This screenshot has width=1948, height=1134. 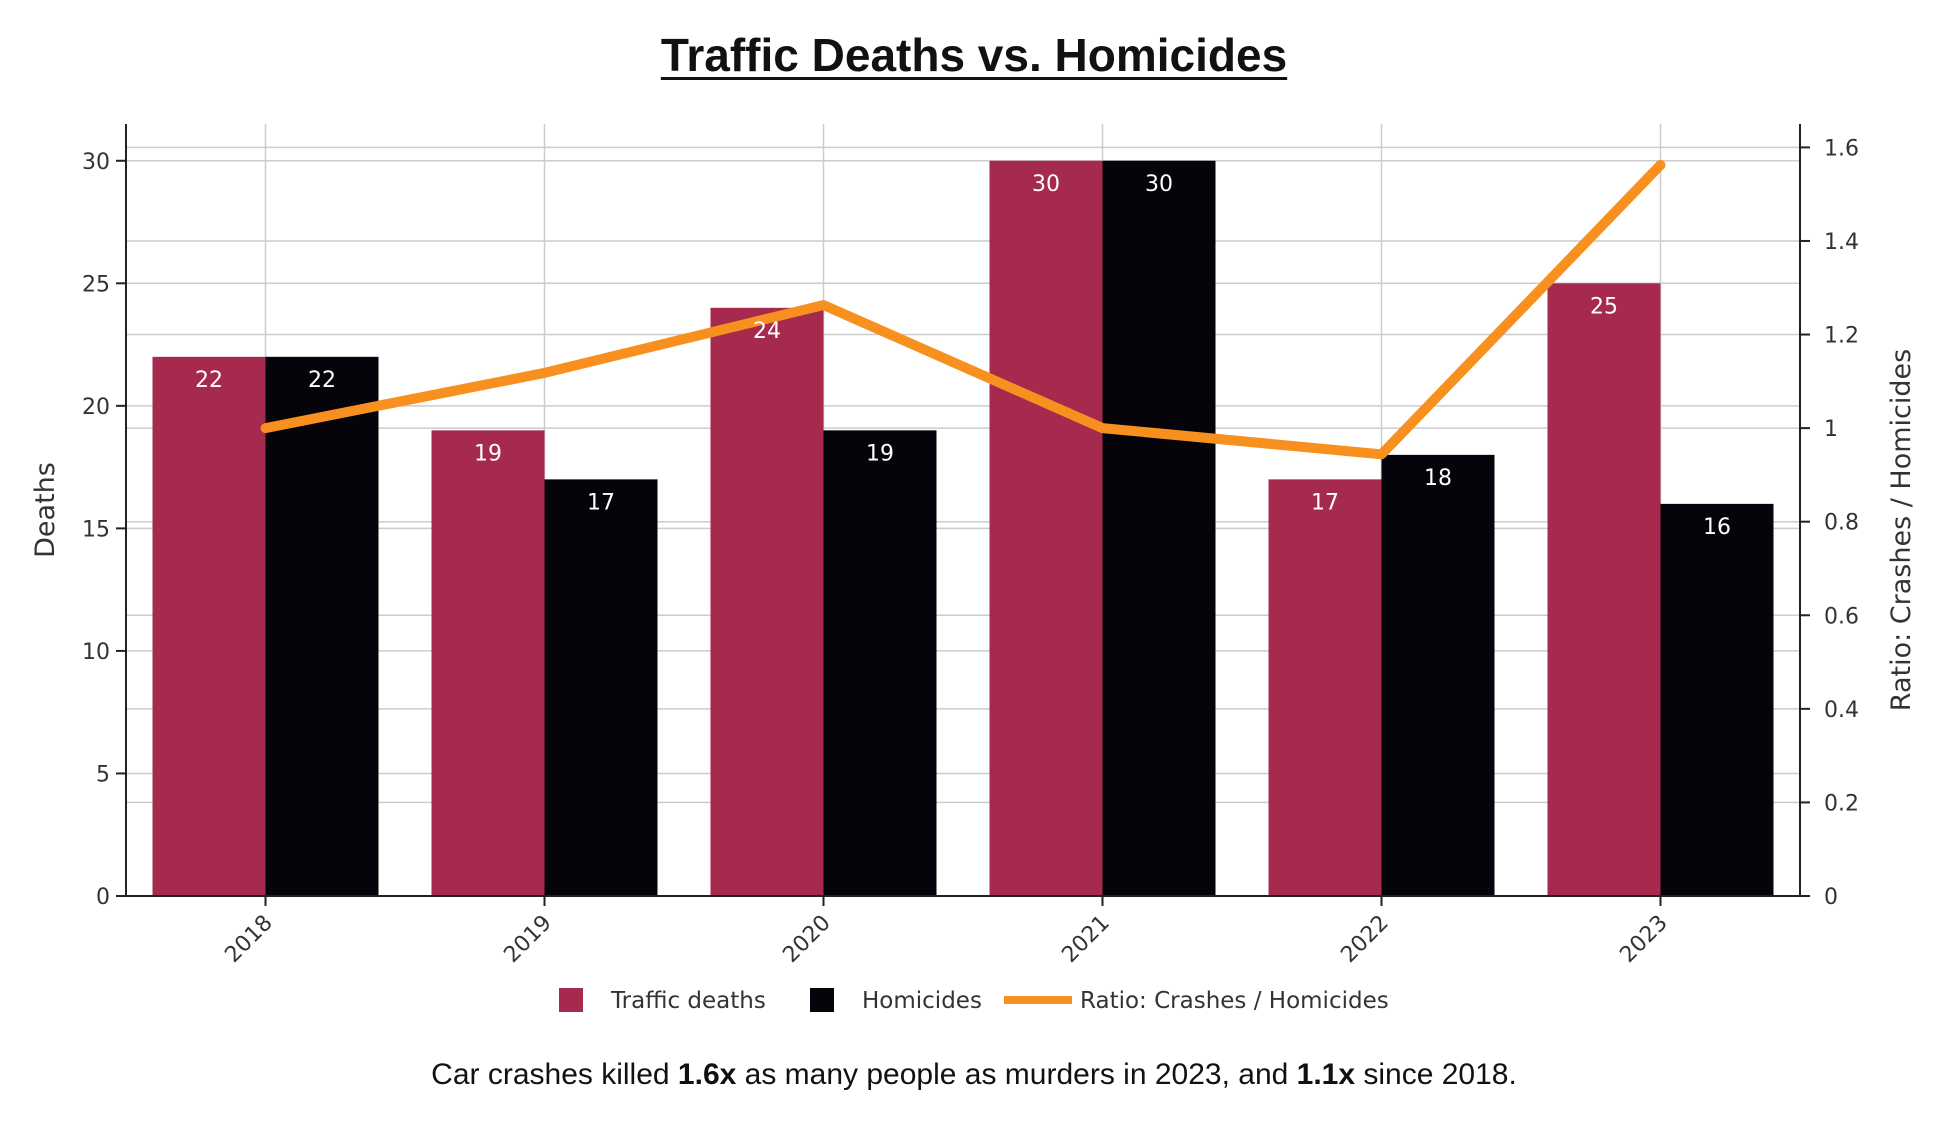 I want to click on bar-value-label: 24, so click(x=767, y=331).